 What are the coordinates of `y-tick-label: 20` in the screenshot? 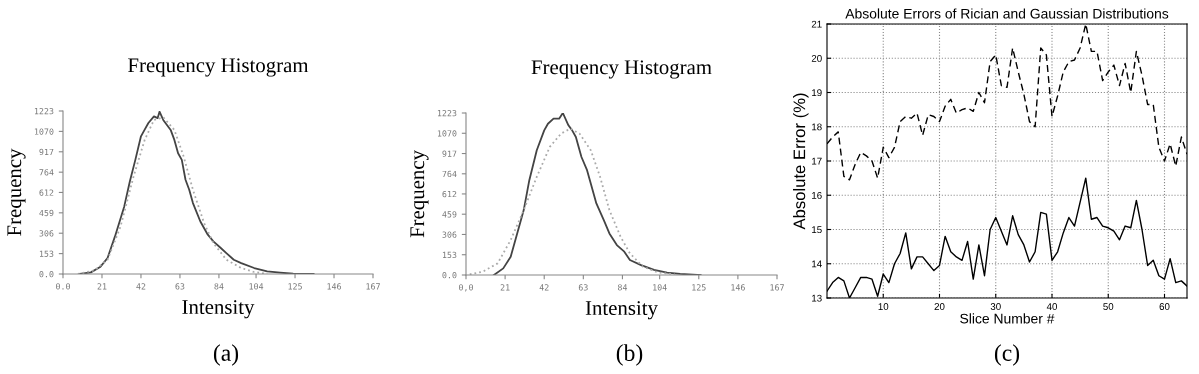 It's located at (816, 58).